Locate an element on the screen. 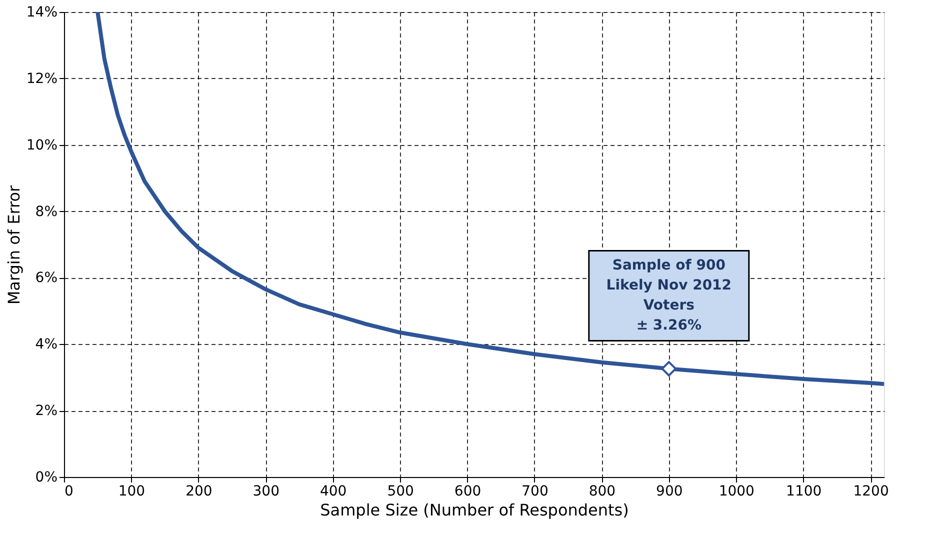 This screenshot has height=554, width=927. x-tick-label: 600 is located at coordinates (468, 492).